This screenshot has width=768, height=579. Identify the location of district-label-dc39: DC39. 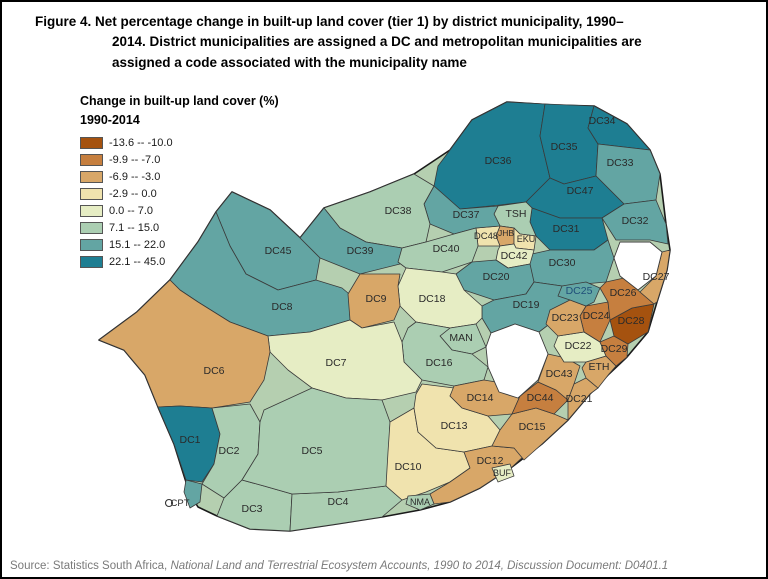
(360, 251).